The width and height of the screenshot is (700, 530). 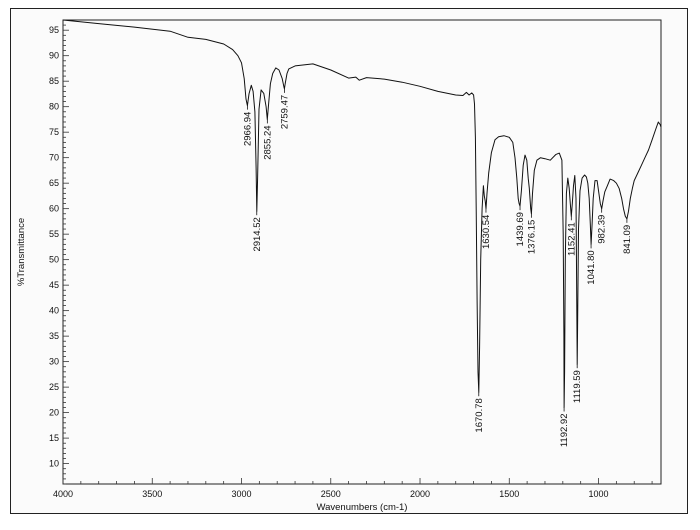 I want to click on peak-label: 1119.59, so click(x=577, y=386).